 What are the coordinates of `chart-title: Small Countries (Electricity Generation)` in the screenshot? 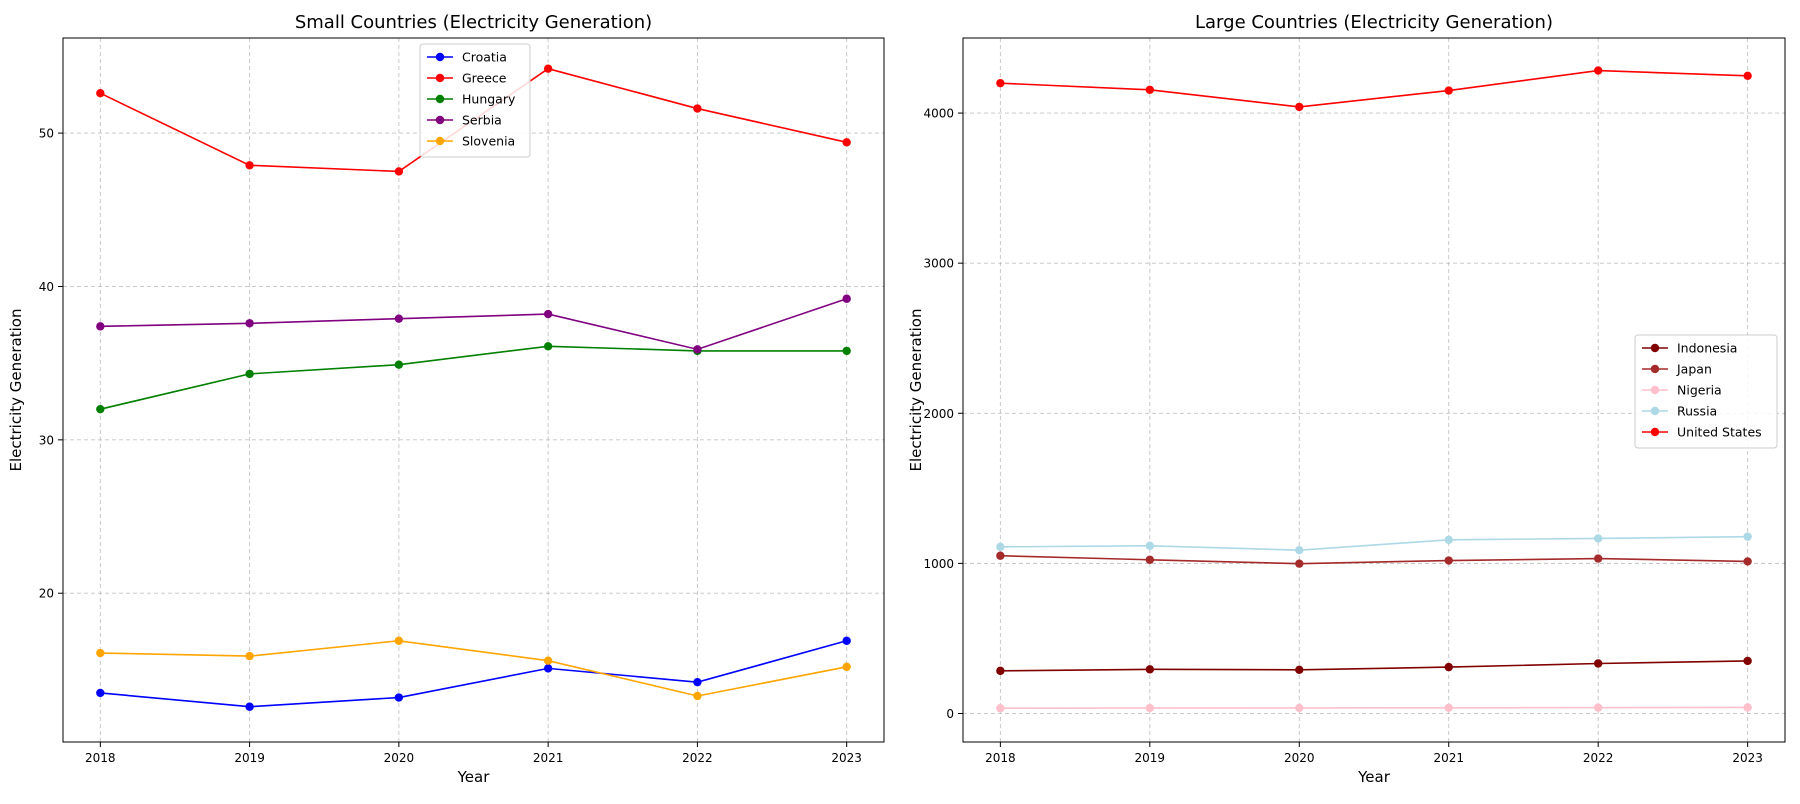 It's located at (473, 22).